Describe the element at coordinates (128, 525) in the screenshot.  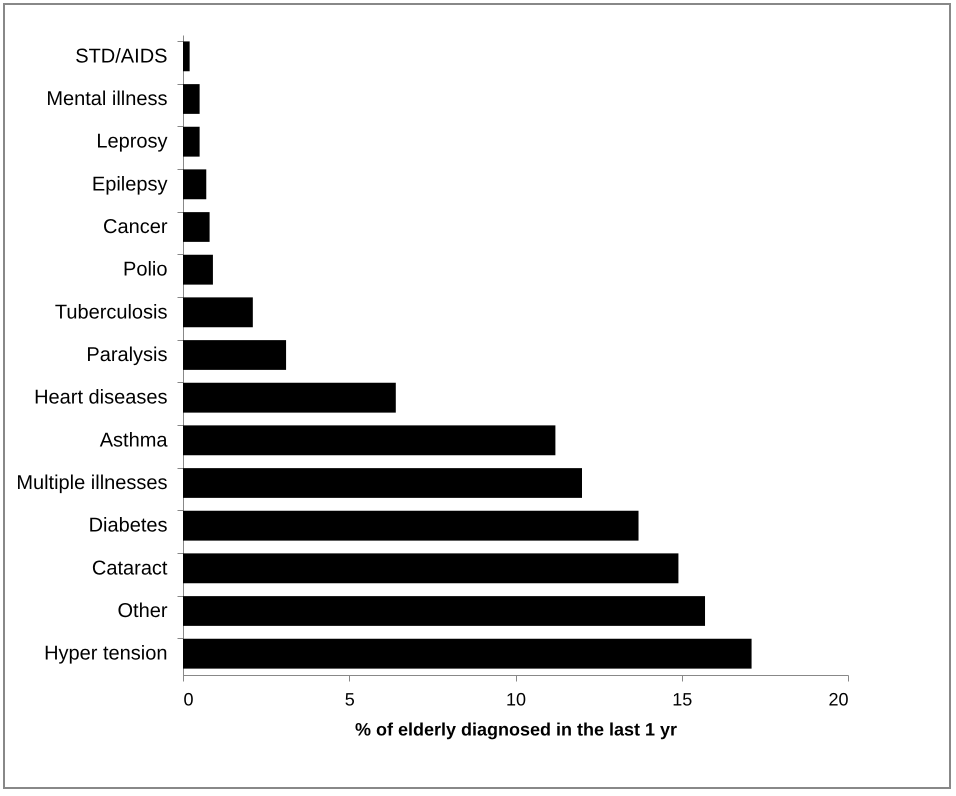
I see `y-tick-label: Diabetes` at that location.